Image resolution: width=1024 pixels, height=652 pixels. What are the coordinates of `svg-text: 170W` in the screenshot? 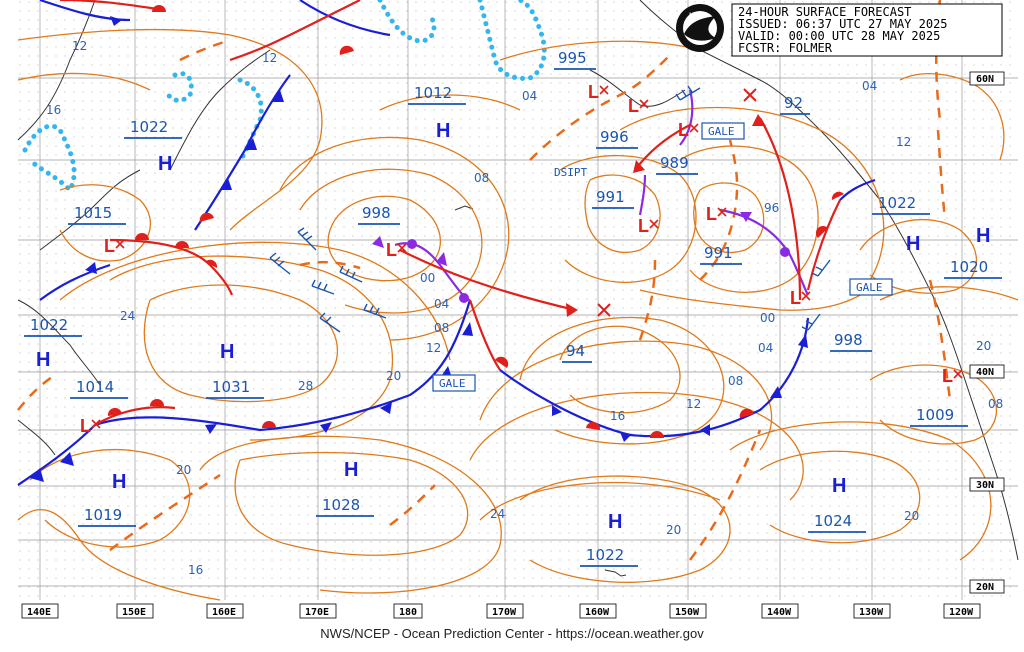 It's located at (504, 612).